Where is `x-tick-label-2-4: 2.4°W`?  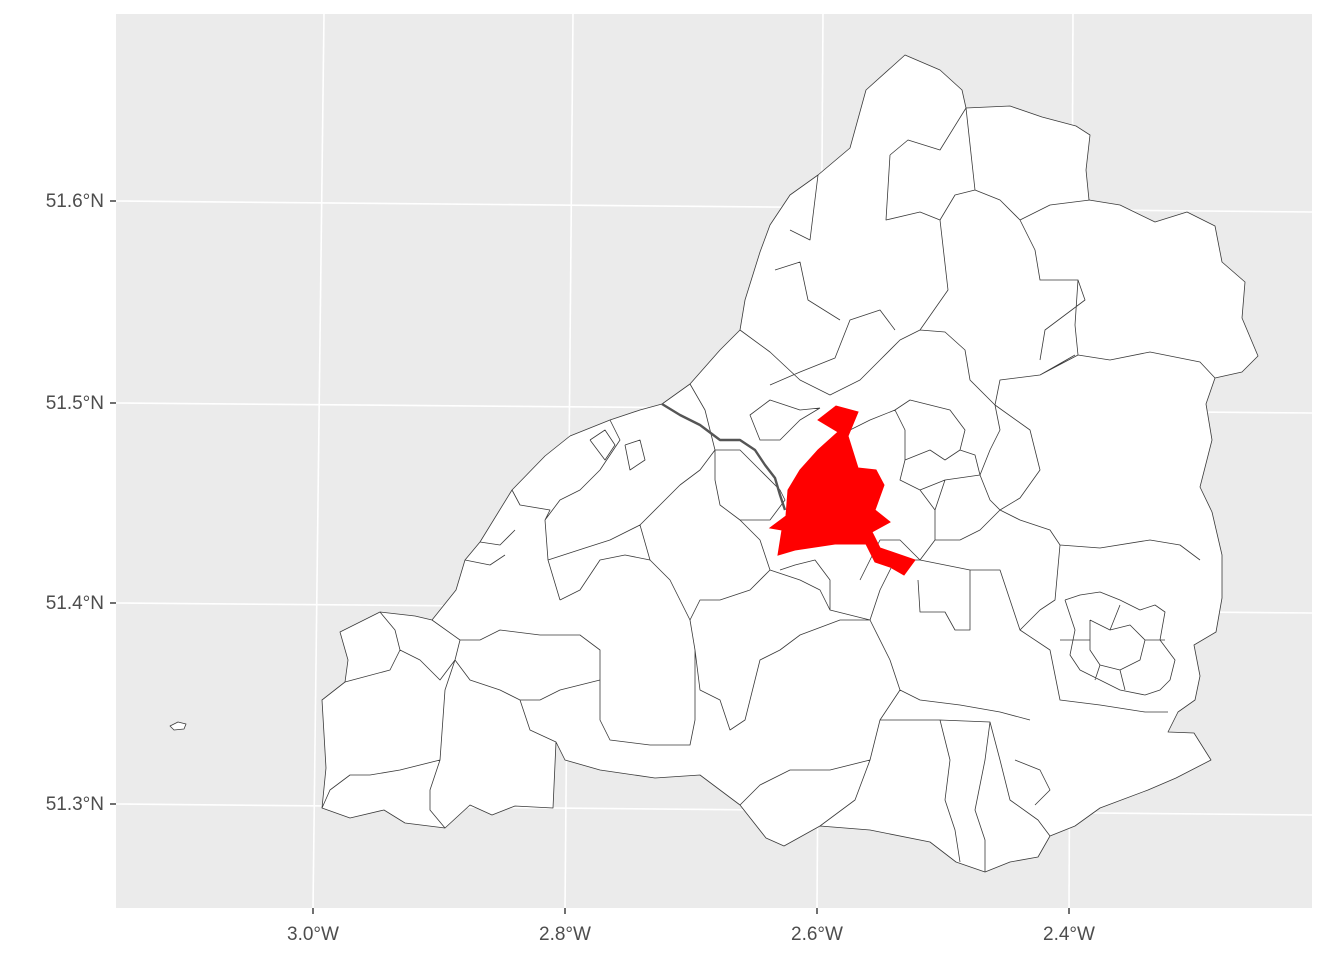
x-tick-label-2-4: 2.4°W is located at coordinates (1069, 934).